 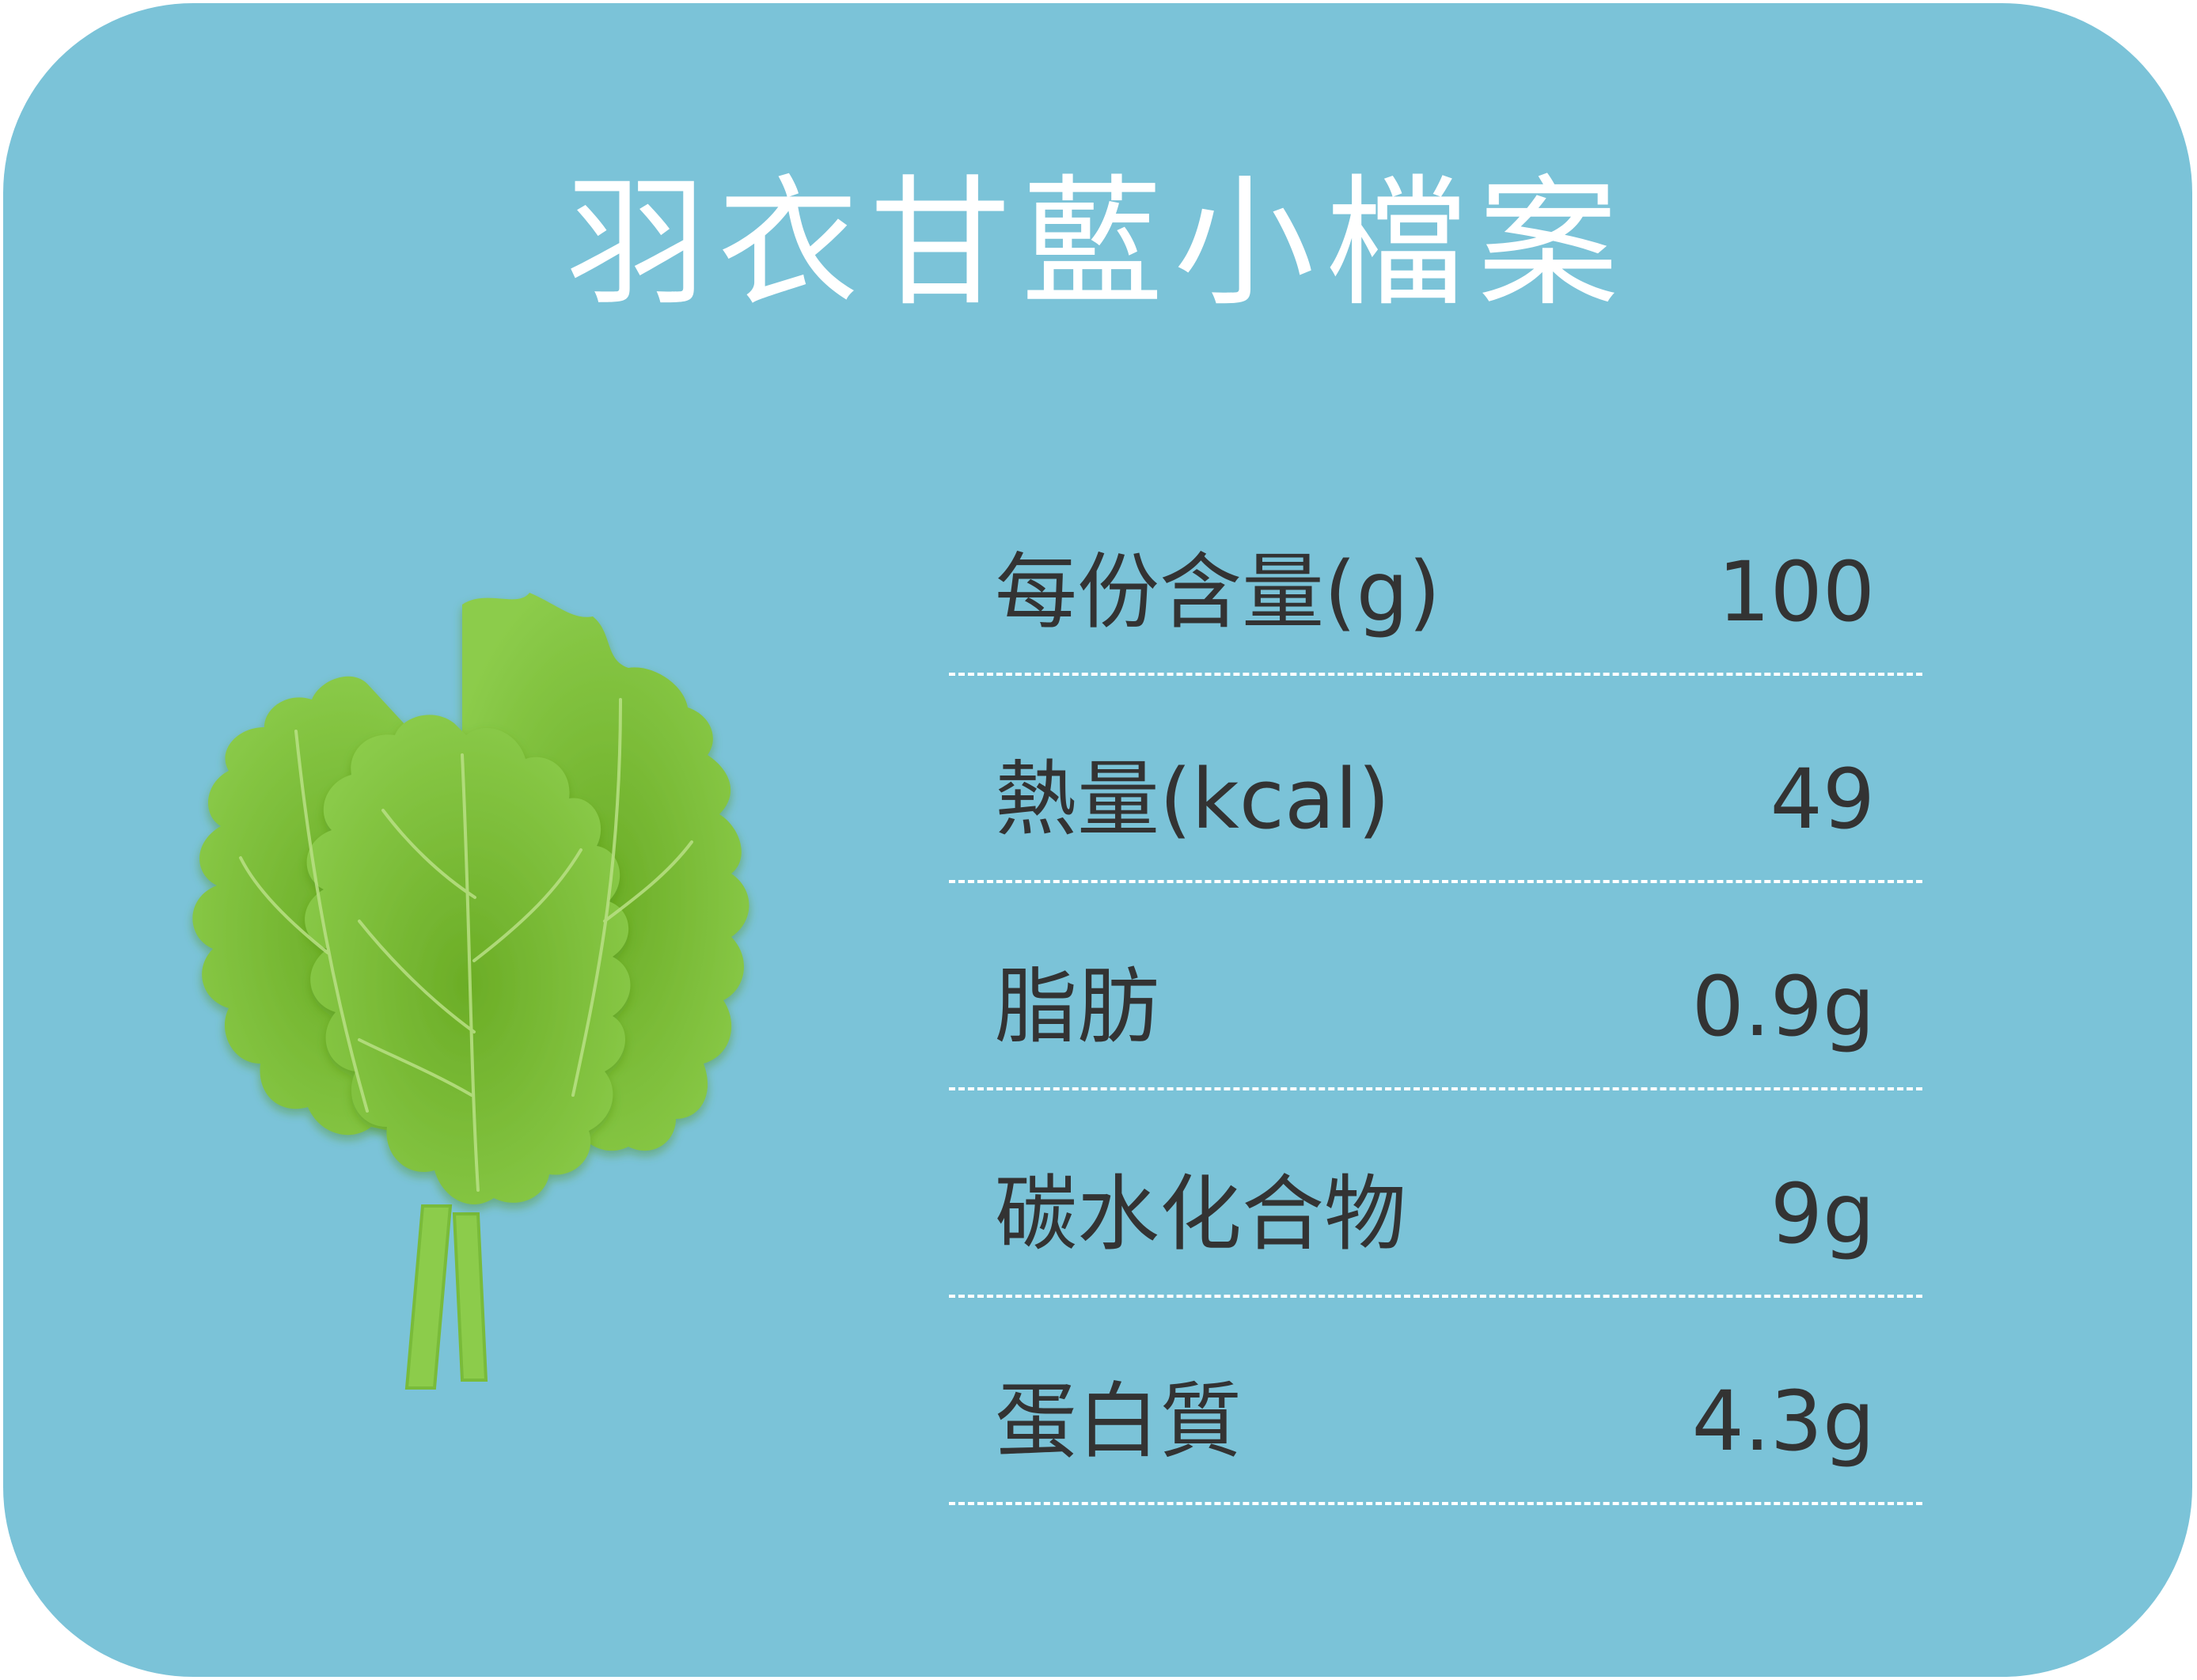 I want to click on kale-front-leaf, so click(x=468, y=959).